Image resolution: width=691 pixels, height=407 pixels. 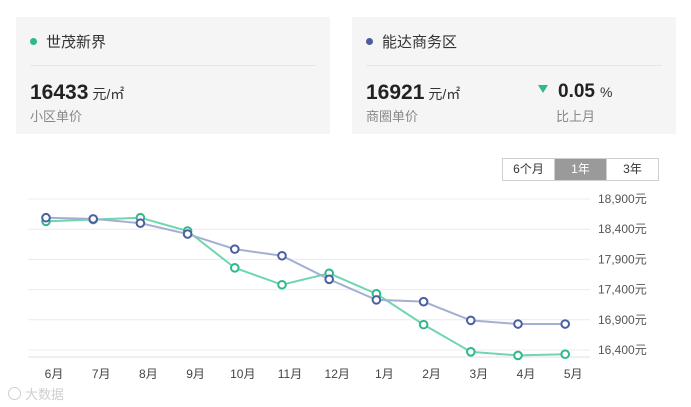 What do you see at coordinates (632, 169) in the screenshot?
I see `tab-3-years: 3年` at bounding box center [632, 169].